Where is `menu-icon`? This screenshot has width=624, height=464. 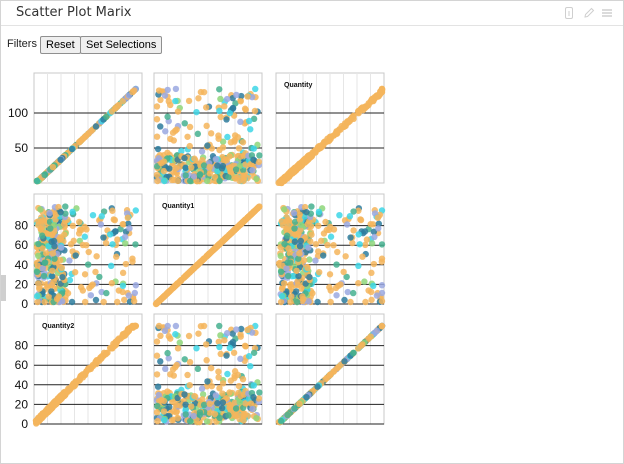
menu-icon is located at coordinates (607, 13).